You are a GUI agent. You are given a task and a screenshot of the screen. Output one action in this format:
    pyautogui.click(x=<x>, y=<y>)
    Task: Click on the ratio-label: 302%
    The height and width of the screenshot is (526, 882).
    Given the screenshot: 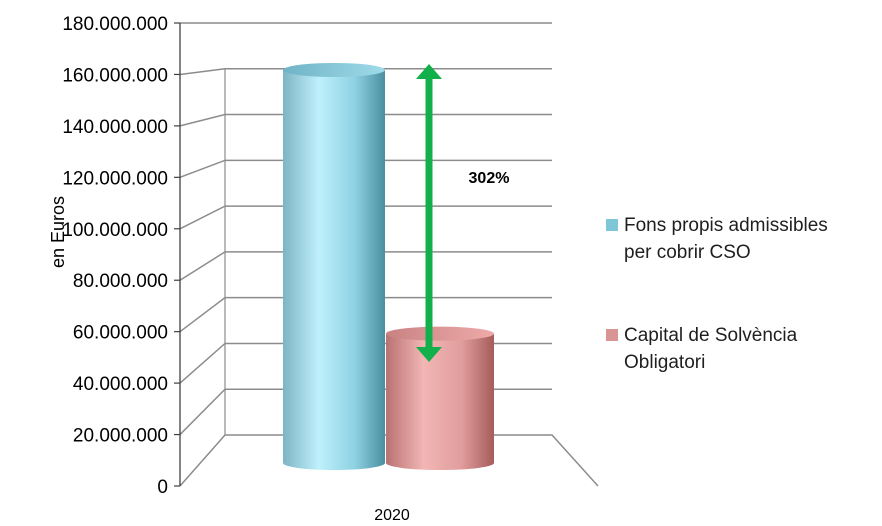 What is the action you would take?
    pyautogui.click(x=489, y=178)
    